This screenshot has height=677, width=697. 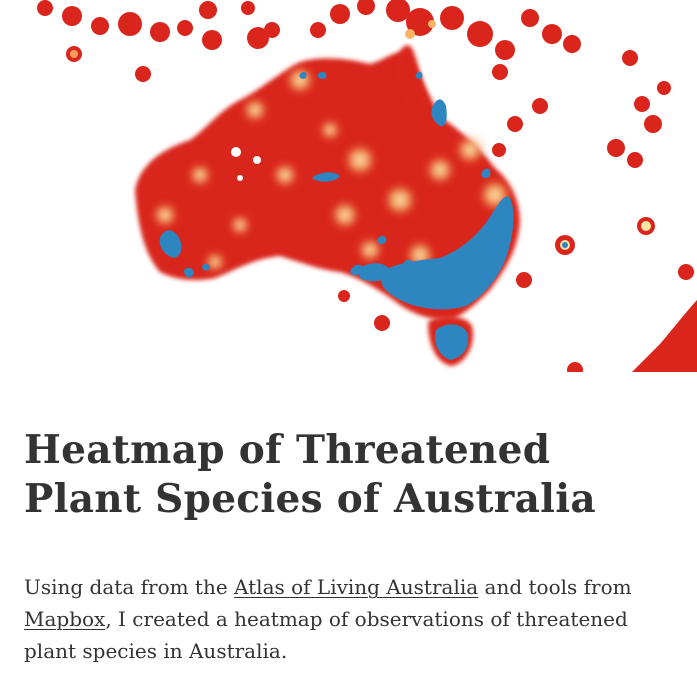 I want to click on new-zealand-density, so click(x=664, y=336).